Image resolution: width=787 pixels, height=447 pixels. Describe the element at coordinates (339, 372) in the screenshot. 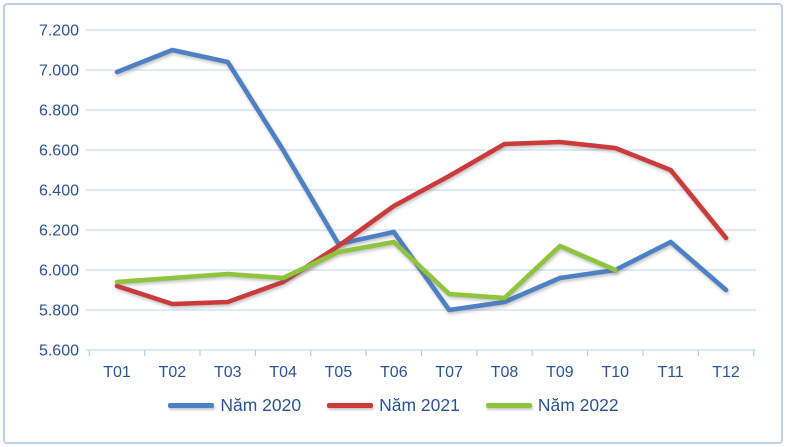

I see `x-axis-tick-label: T05` at that location.